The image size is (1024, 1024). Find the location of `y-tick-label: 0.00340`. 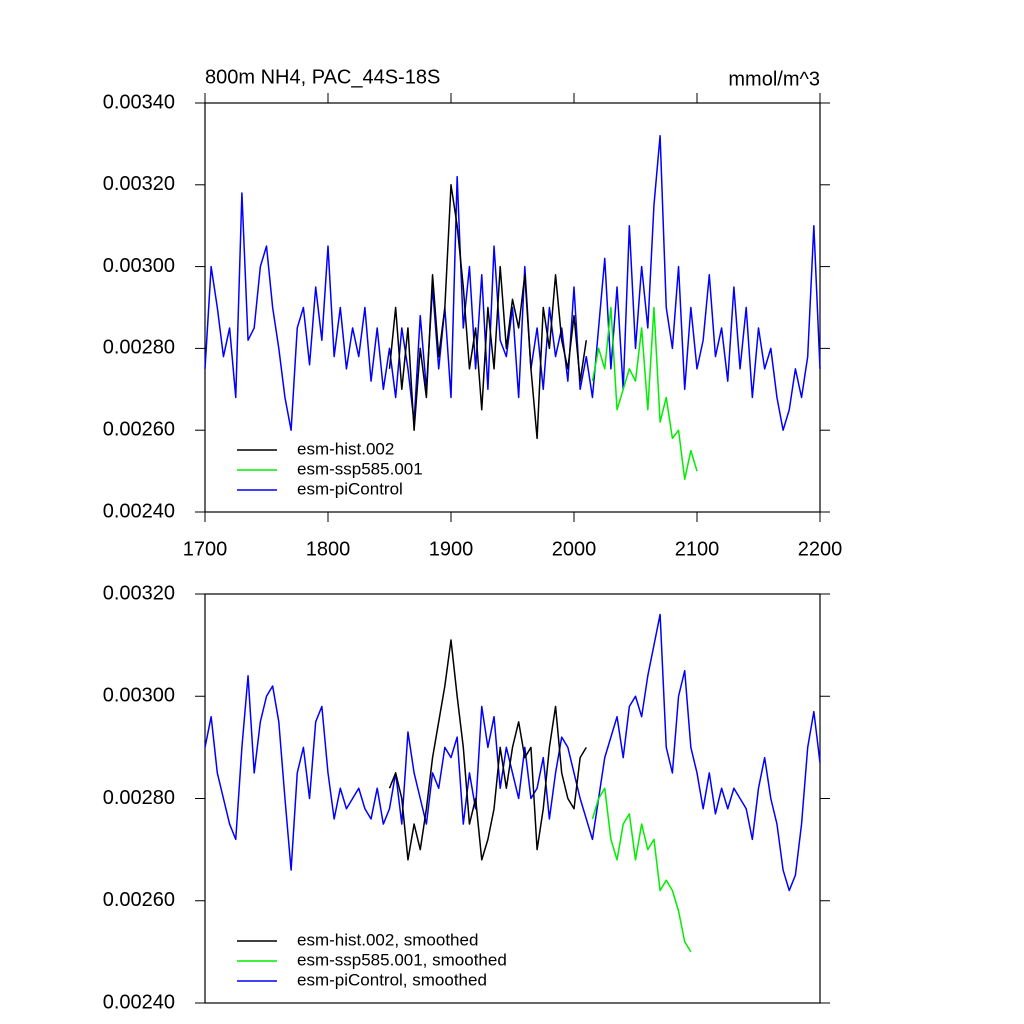

y-tick-label: 0.00340 is located at coordinates (139, 102).